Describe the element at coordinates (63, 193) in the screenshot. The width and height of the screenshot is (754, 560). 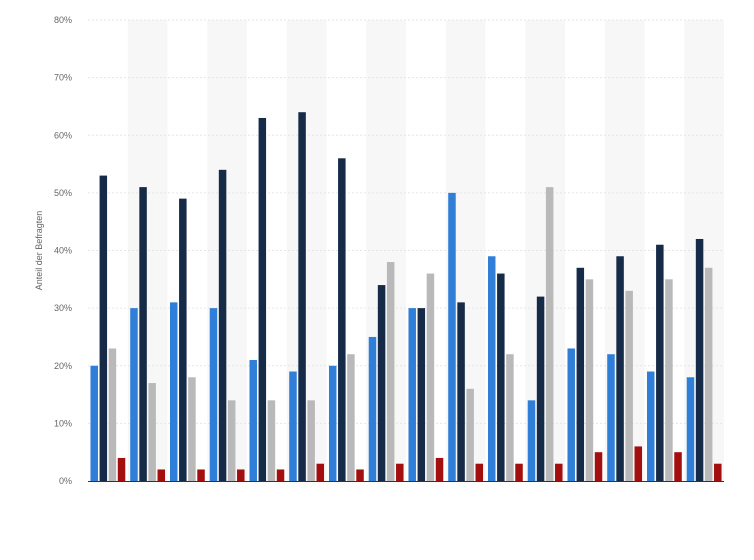
I see `y-tick-label: 50%` at that location.